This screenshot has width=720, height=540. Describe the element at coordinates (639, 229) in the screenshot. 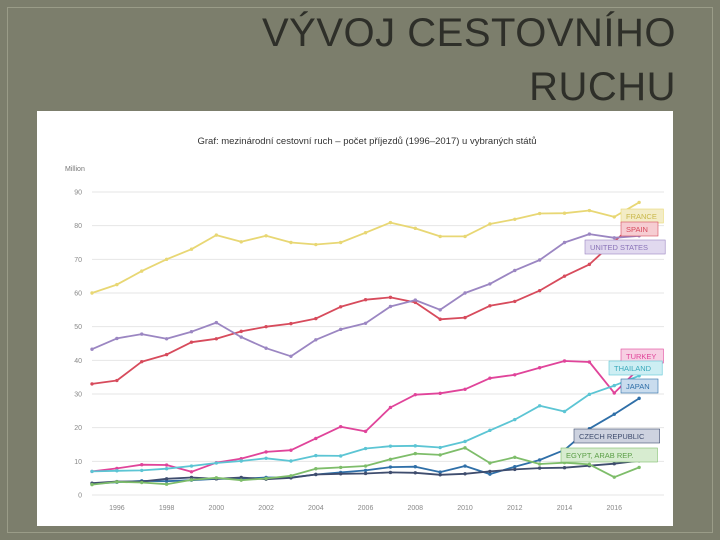

I see `series-label-box-spain` at that location.